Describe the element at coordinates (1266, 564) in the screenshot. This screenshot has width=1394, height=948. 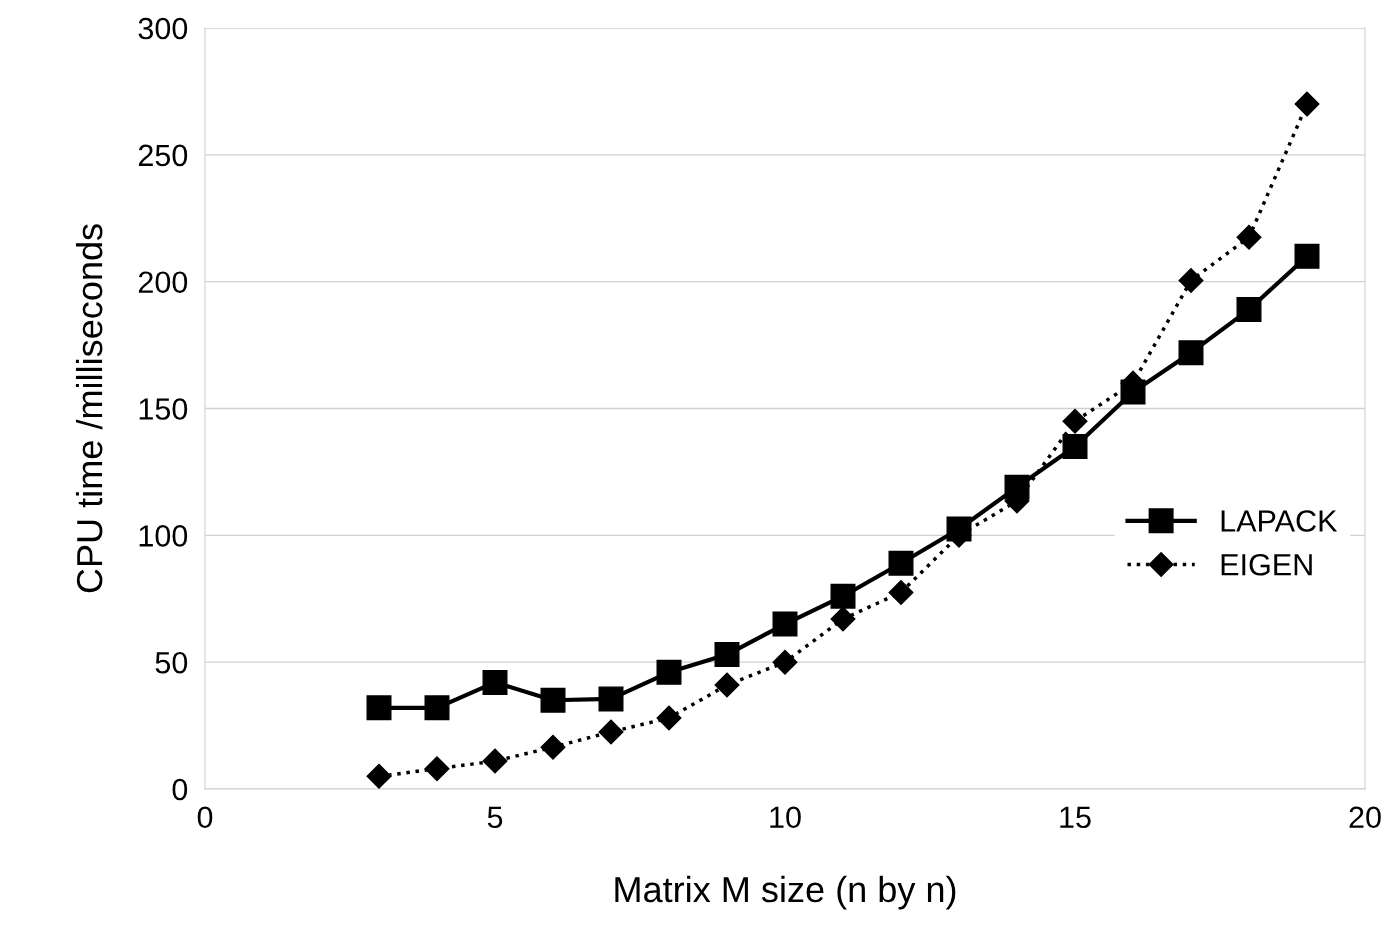
I see `legend-label: EIGEN` at that location.